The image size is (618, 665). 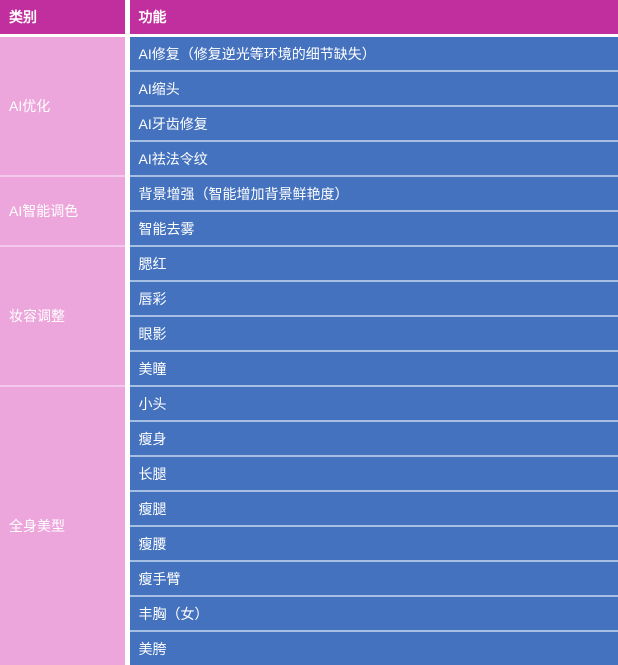 I want to click on table-row: 智能去雾, so click(x=309, y=228).